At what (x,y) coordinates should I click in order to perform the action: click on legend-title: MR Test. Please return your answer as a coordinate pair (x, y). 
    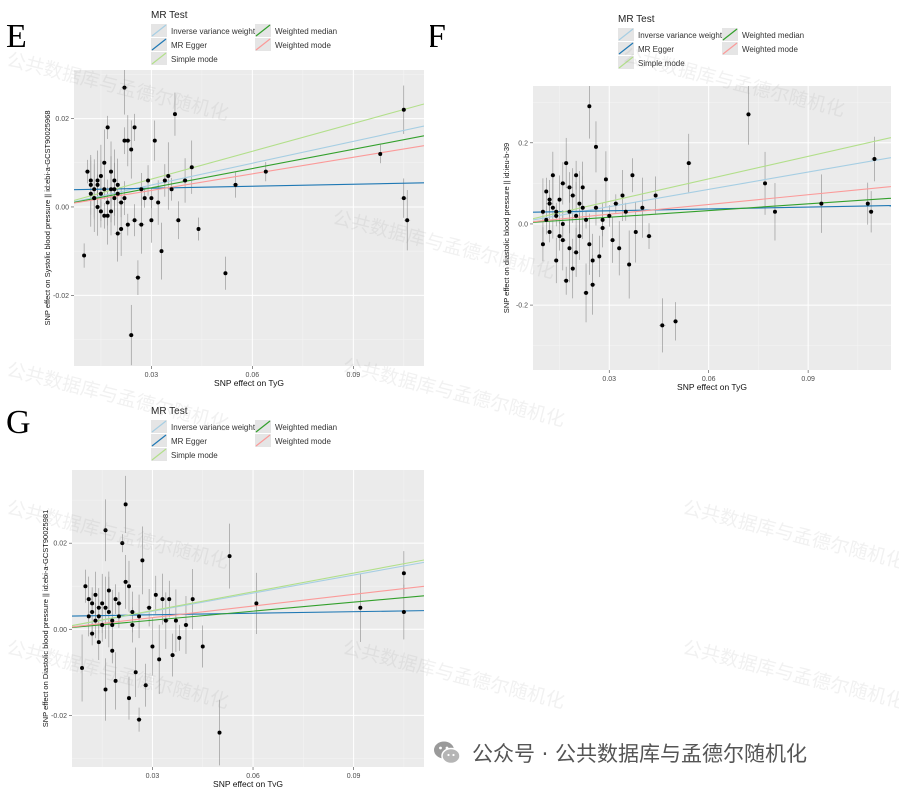
    Looking at the image, I should click on (169, 15).